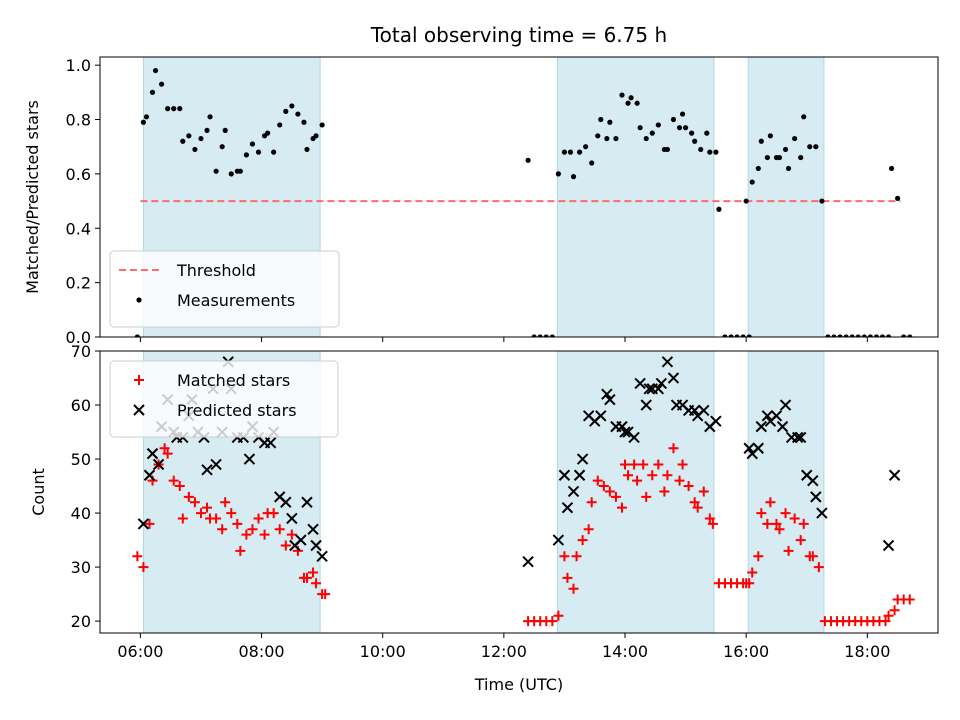  Describe the element at coordinates (236, 300) in the screenshot. I see `panel1-legend-label: Measurements` at that location.